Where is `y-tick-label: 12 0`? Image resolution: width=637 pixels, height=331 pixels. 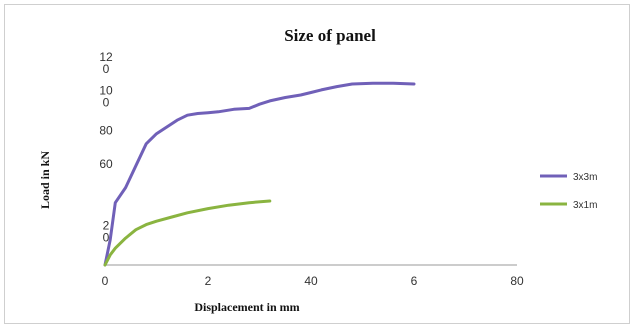
y-tick-label: 12 0 is located at coordinates (106, 63).